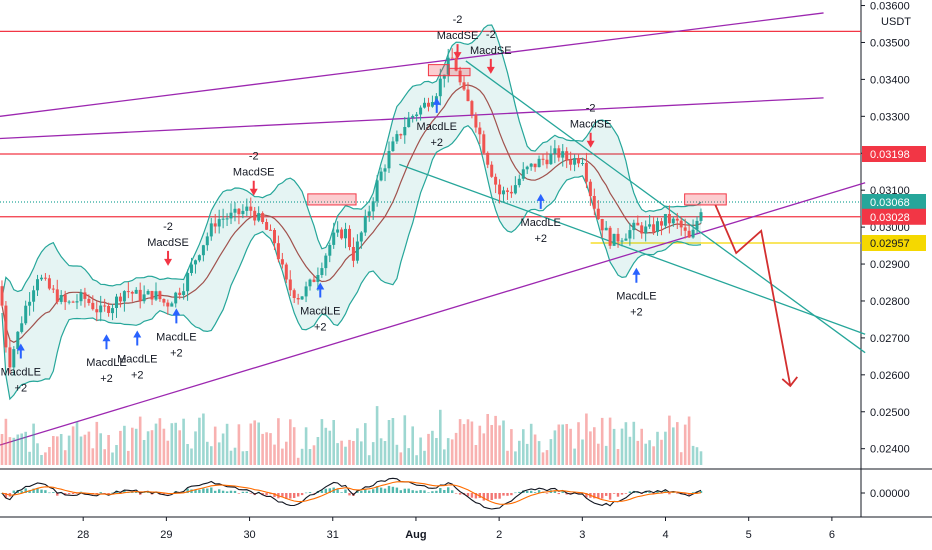 This screenshot has width=932, height=550. I want to click on currency-label: USDT, so click(896, 22).